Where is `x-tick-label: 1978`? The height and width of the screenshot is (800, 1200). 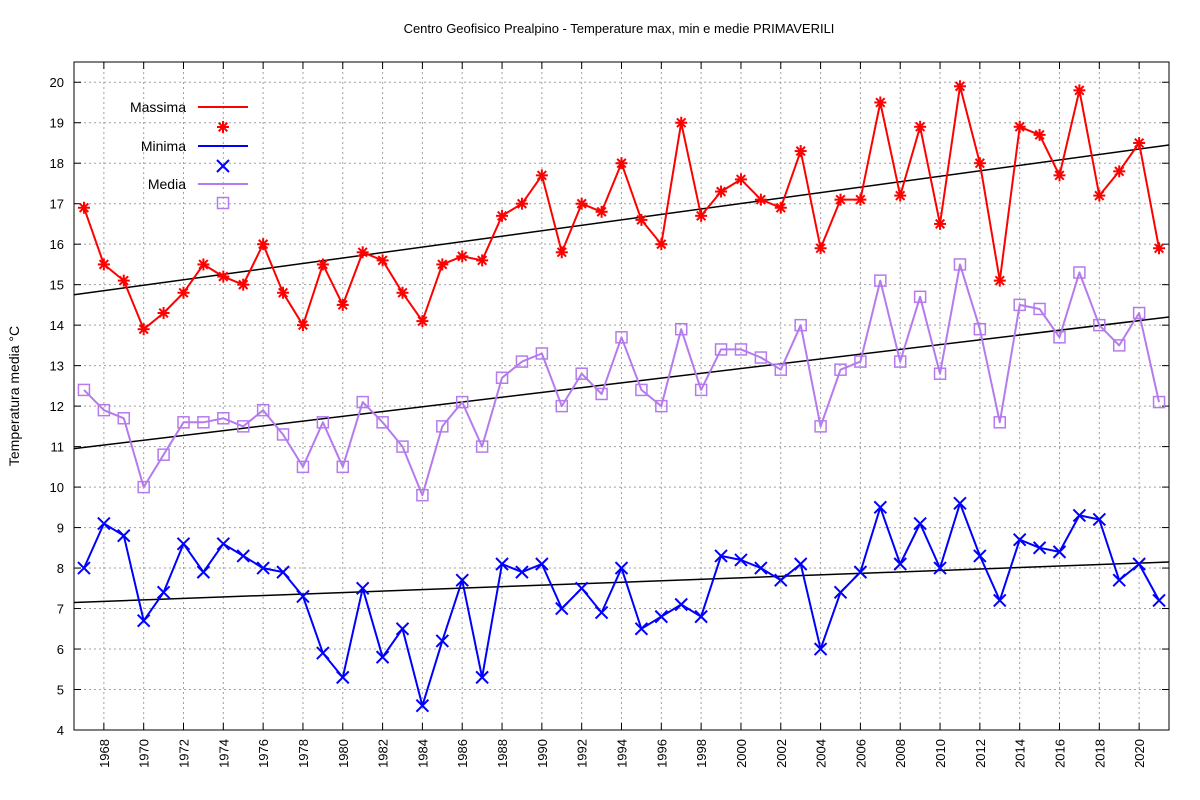 x-tick-label: 1978 is located at coordinates (303, 753).